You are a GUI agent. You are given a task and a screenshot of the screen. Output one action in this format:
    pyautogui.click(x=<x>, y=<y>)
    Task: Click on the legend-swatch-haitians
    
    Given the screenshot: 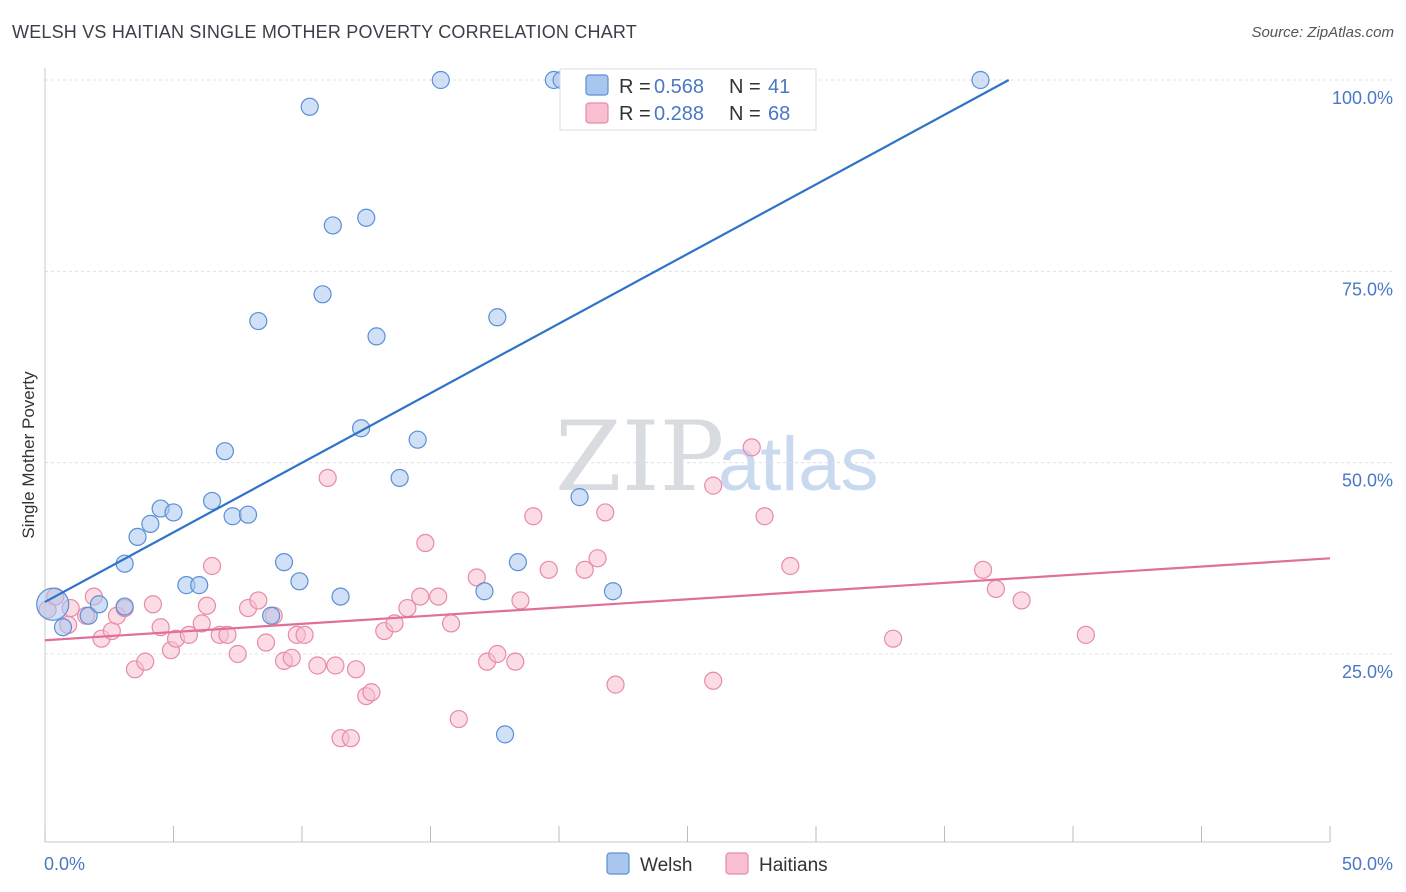 What is the action you would take?
    pyautogui.click(x=597, y=113)
    